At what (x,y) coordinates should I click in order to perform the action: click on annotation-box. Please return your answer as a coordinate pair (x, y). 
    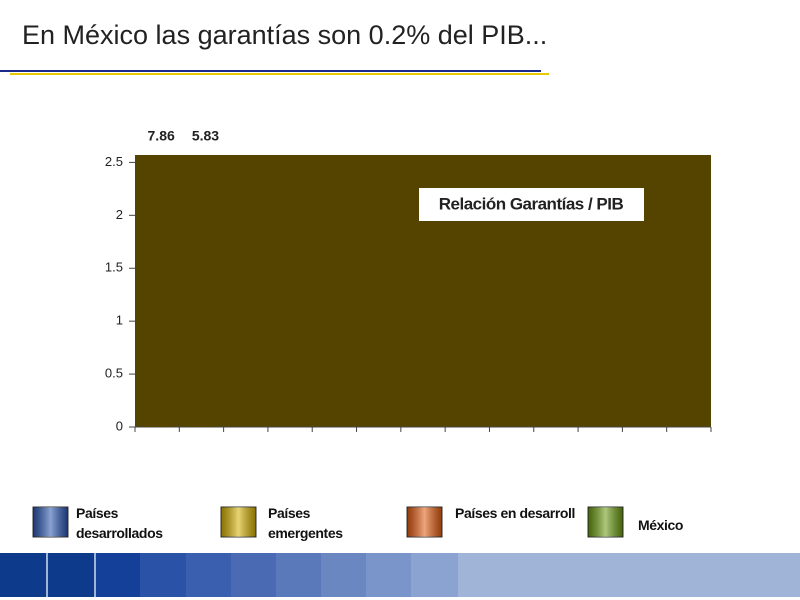
    Looking at the image, I should click on (531, 204).